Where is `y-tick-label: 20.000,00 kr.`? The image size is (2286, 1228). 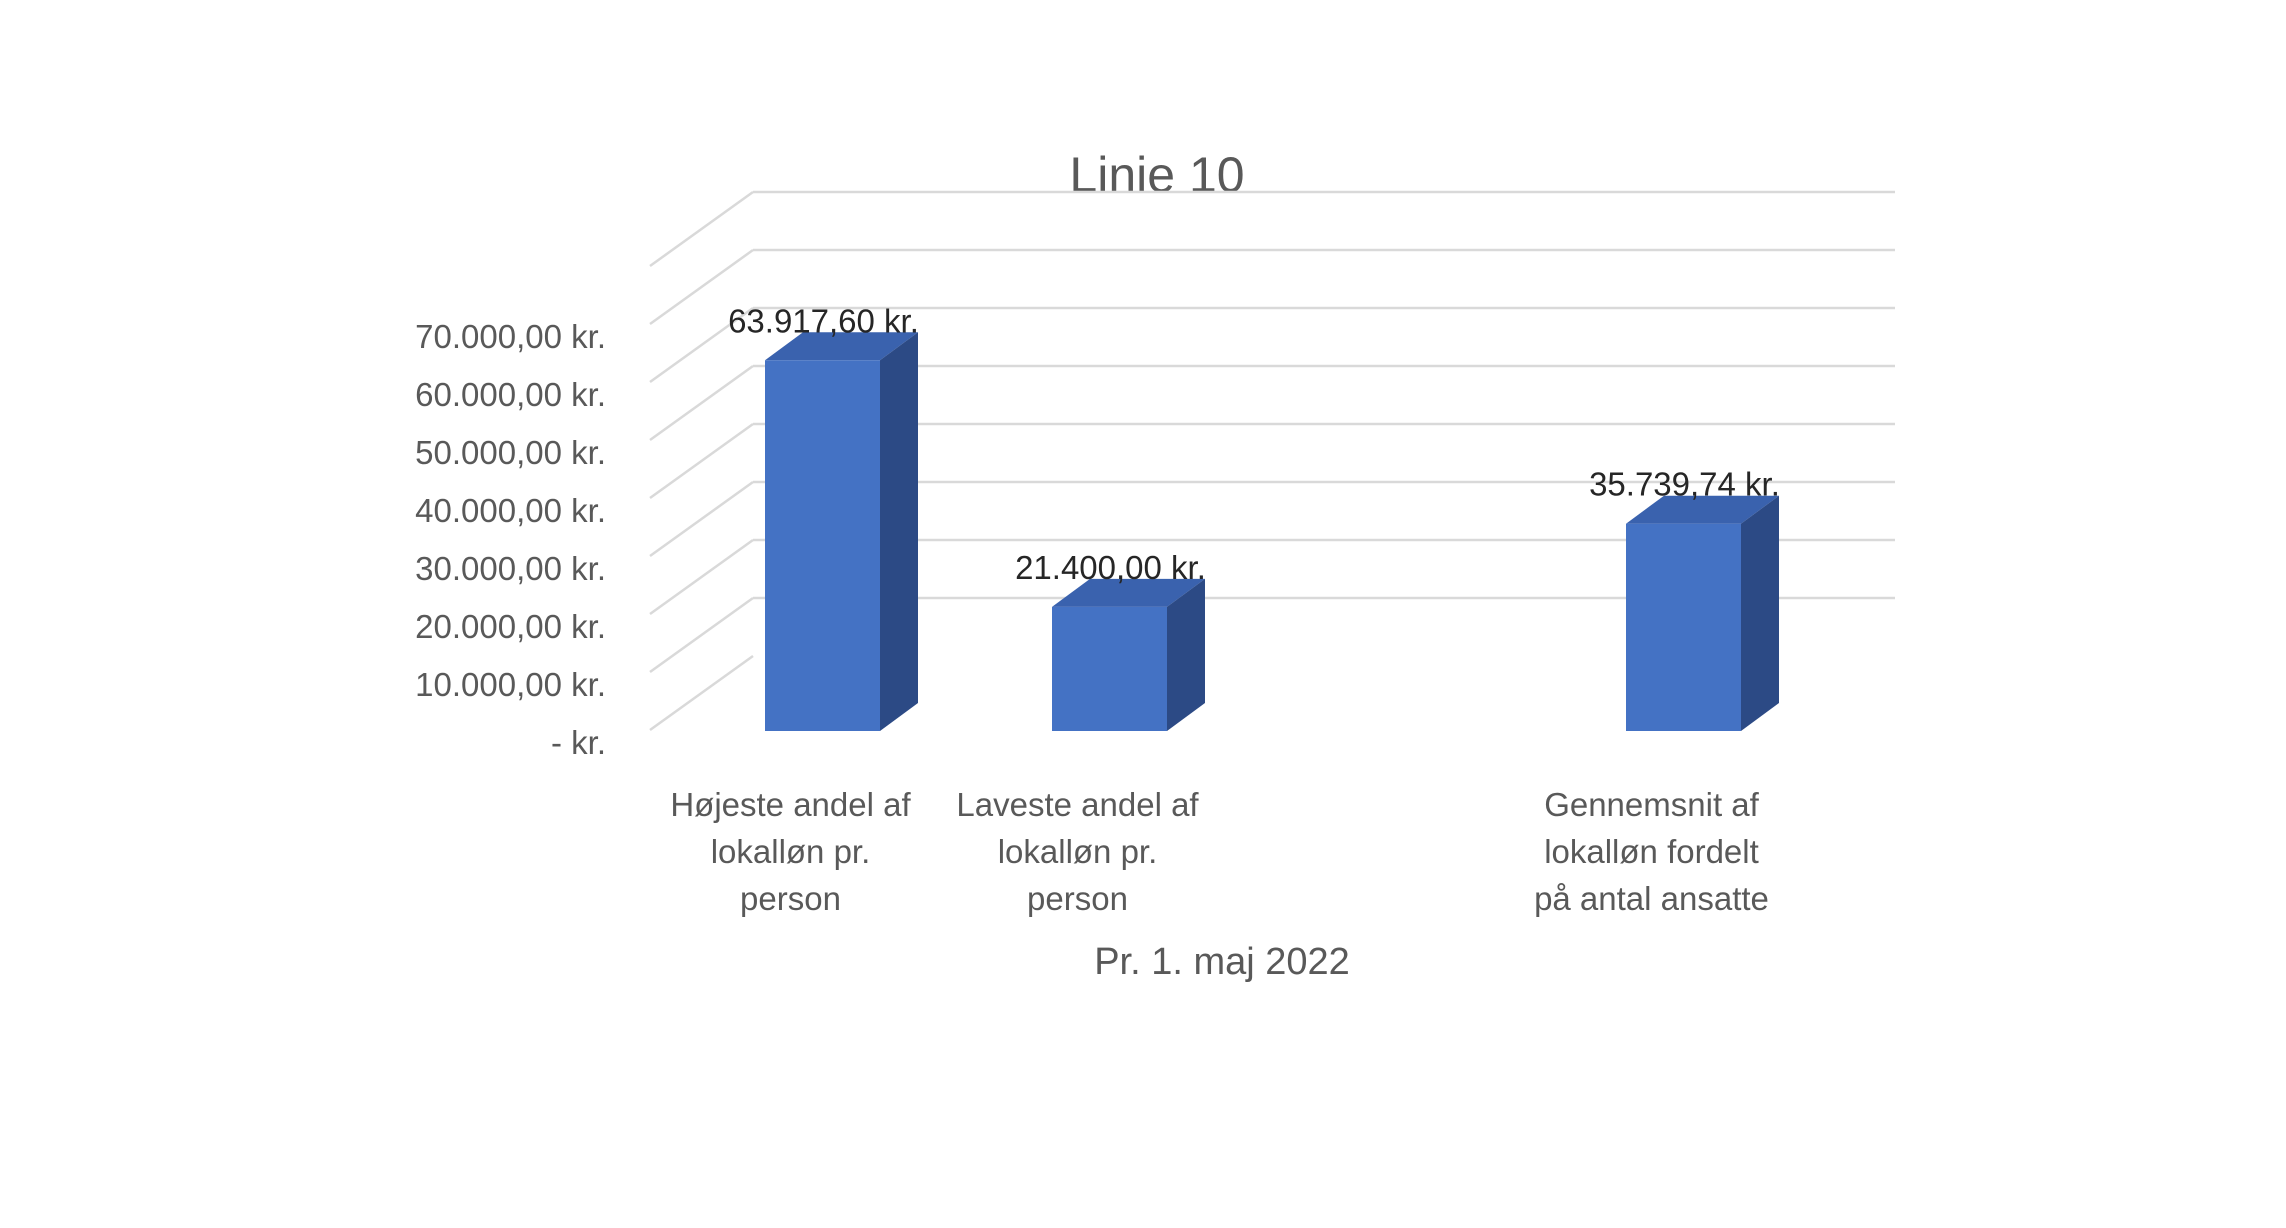 y-tick-label: 20.000,00 kr. is located at coordinates (510, 626).